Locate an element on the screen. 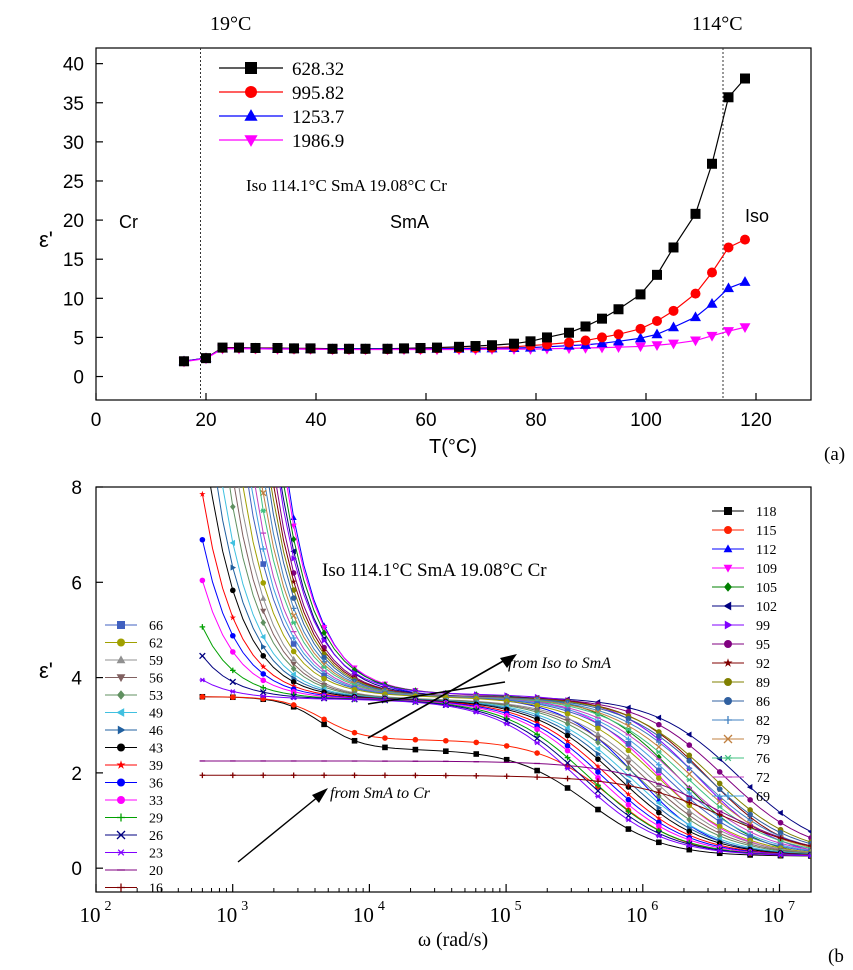  panel-b-legend-label: 62 is located at coordinates (156, 644).